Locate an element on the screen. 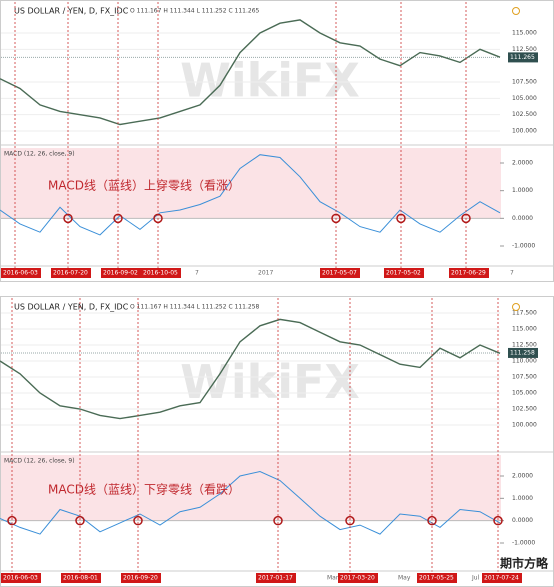 Image resolution: width=554 pixels, height=587 pixels. last-price-label: 111.258 is located at coordinates (522, 352).